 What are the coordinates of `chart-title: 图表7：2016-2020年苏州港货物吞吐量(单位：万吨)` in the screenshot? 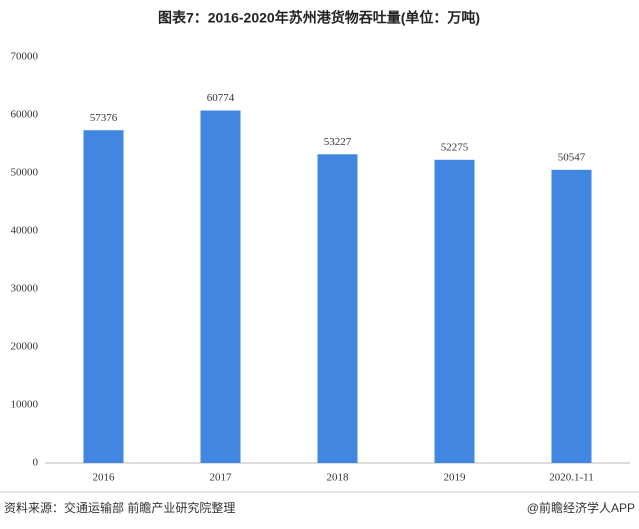 It's located at (319, 18).